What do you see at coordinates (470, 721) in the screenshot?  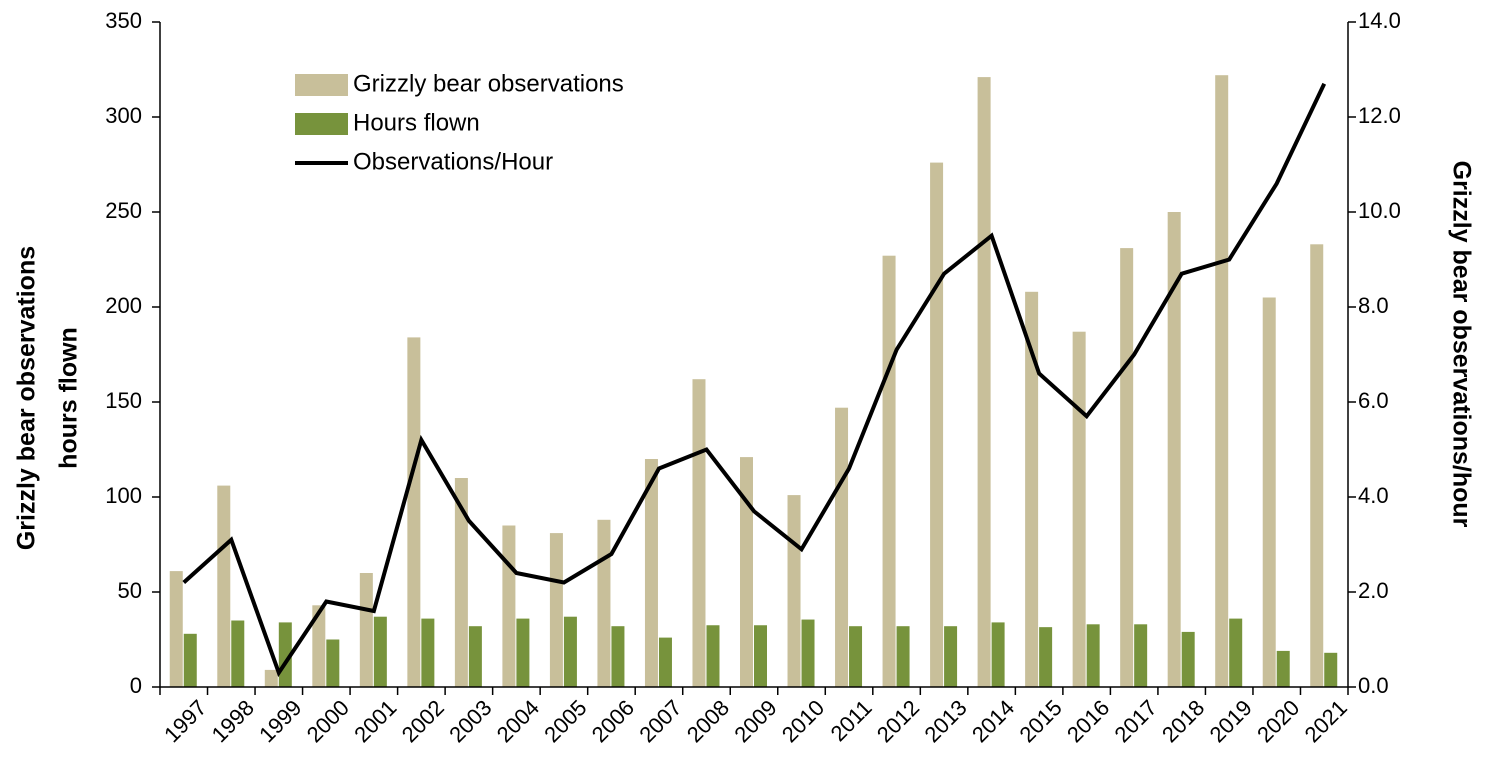 I see `x-tick-label: 2003` at bounding box center [470, 721].